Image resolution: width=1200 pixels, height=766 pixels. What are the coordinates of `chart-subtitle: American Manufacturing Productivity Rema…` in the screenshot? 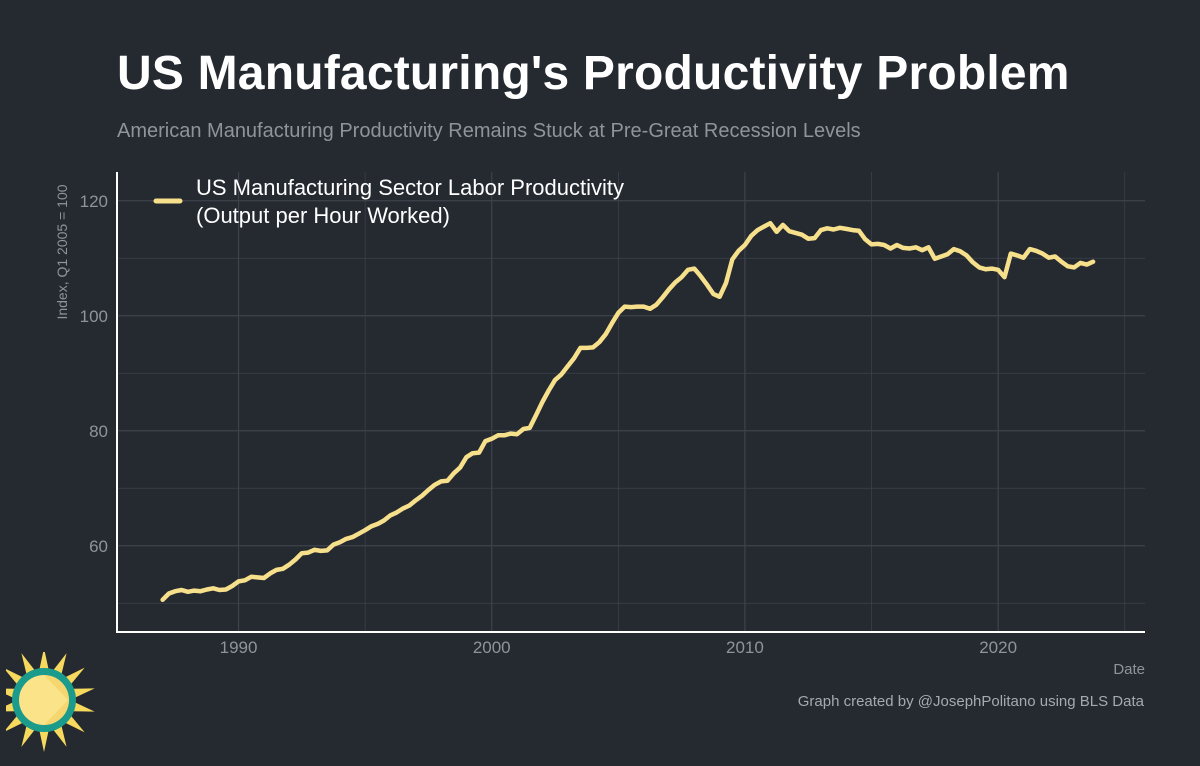 It's located at (489, 131).